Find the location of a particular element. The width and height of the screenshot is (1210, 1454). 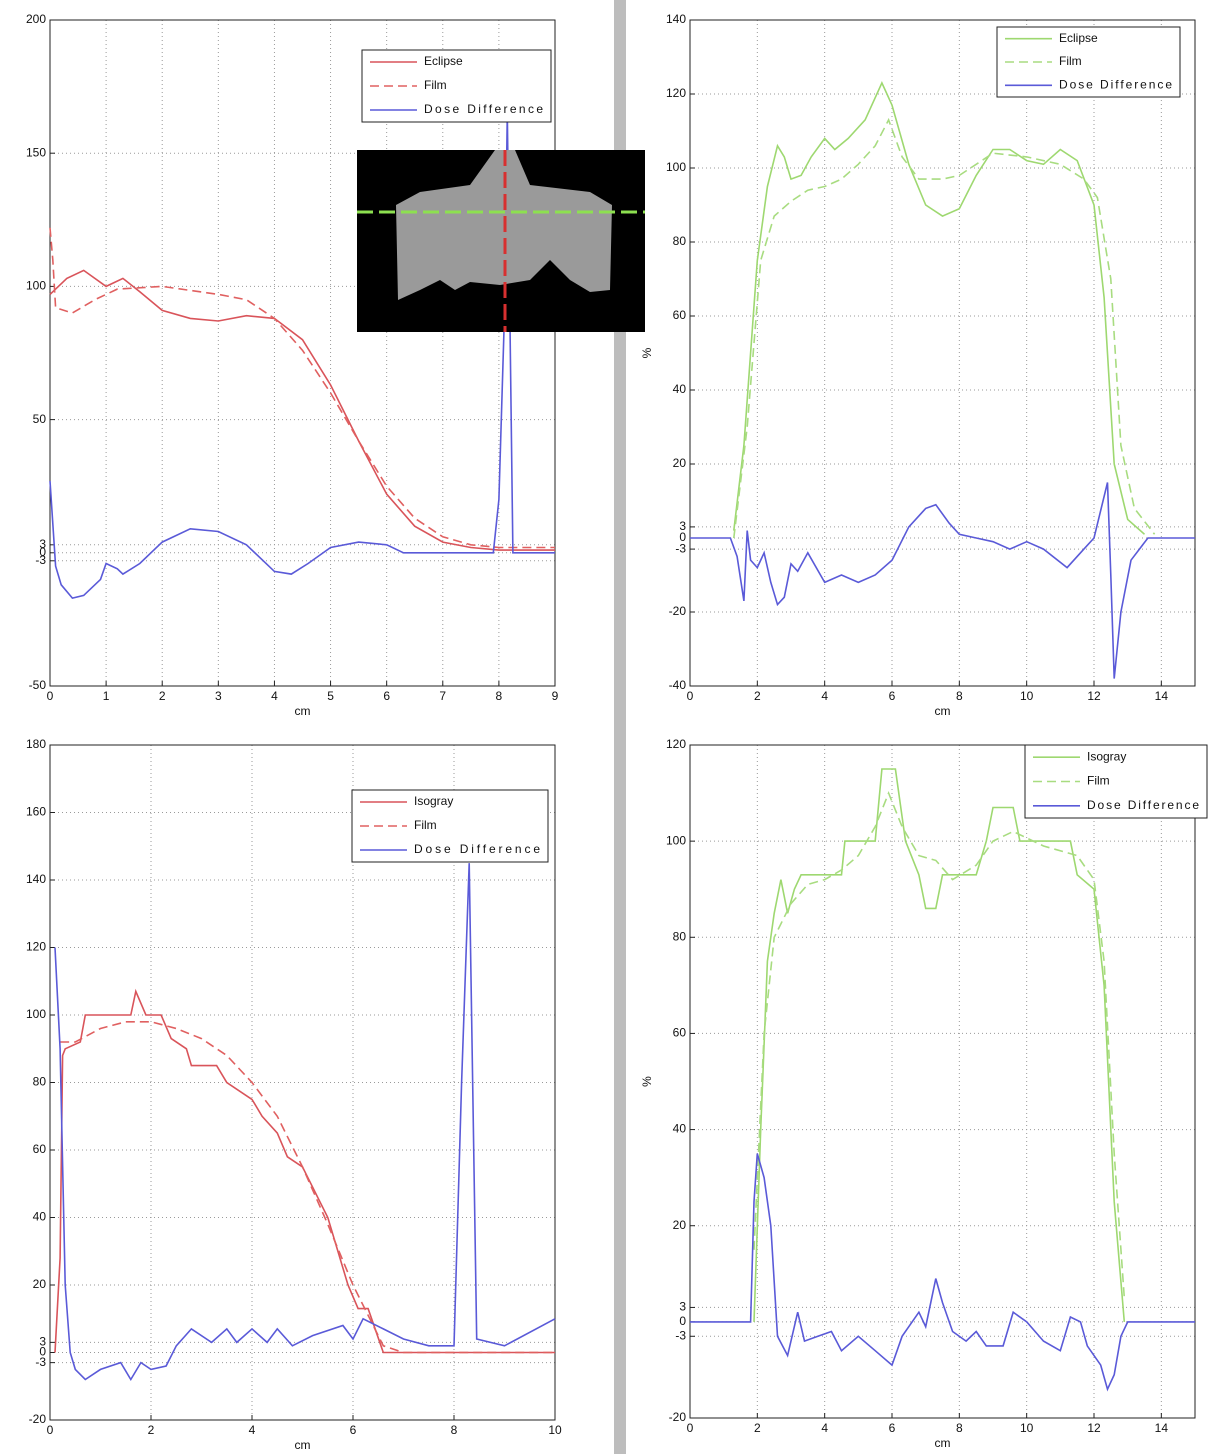

y-tick-label: 200 is located at coordinates (36, 19).